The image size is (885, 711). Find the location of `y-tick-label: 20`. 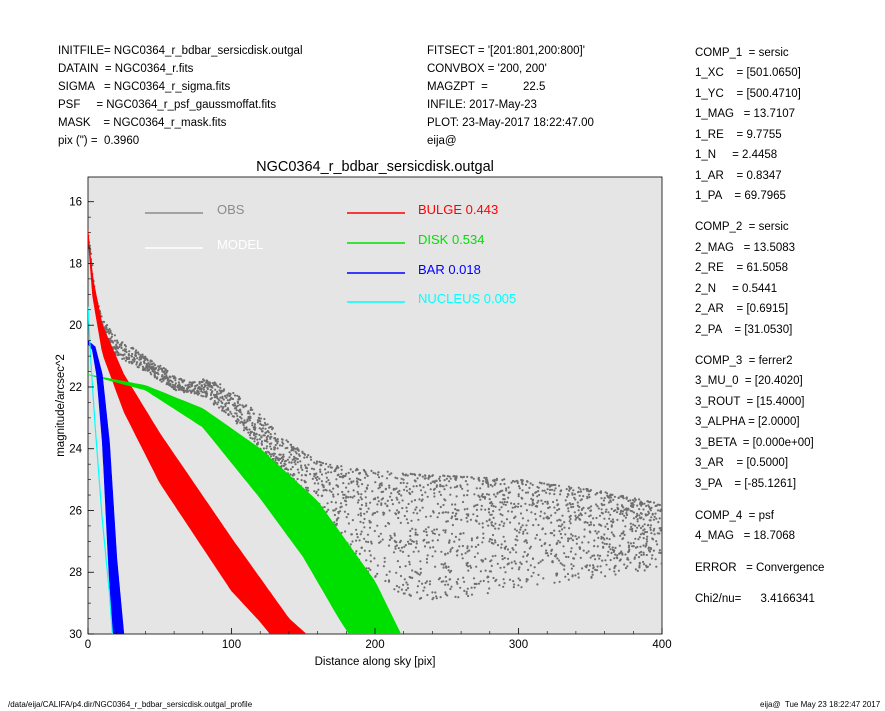

y-tick-label: 20 is located at coordinates (75, 326).